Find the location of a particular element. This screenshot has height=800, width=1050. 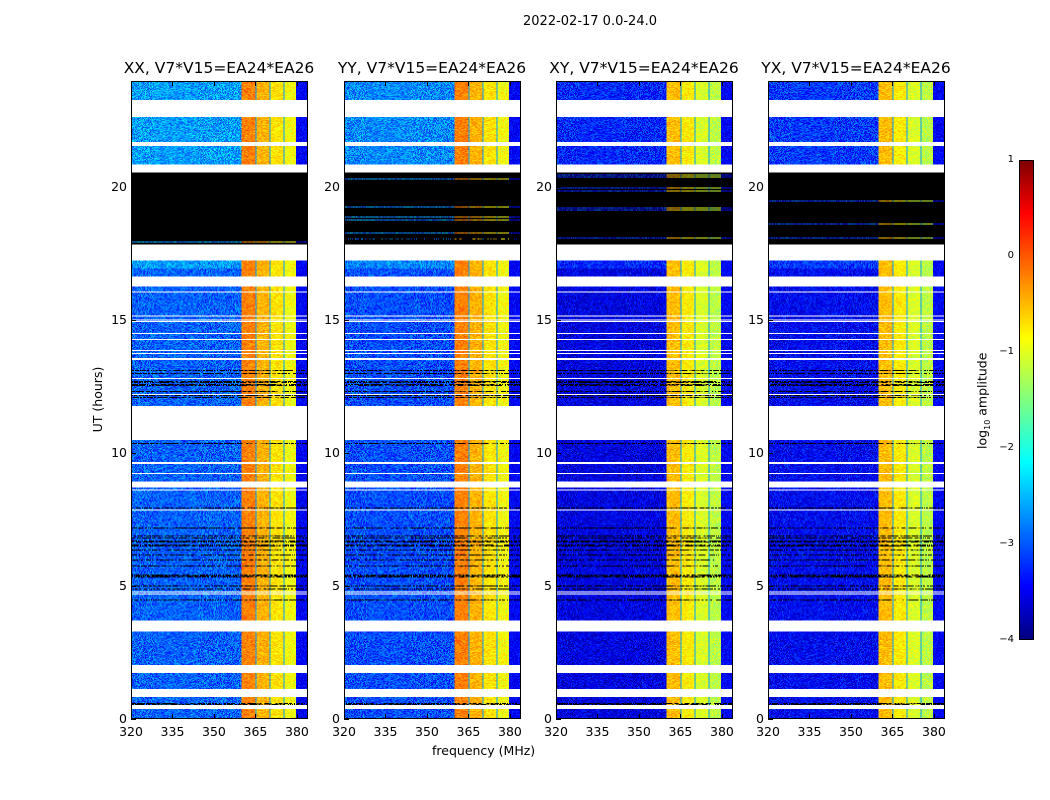

panel-title-2: XY, V7*V15=EA24*EA26 is located at coordinates (644, 68).